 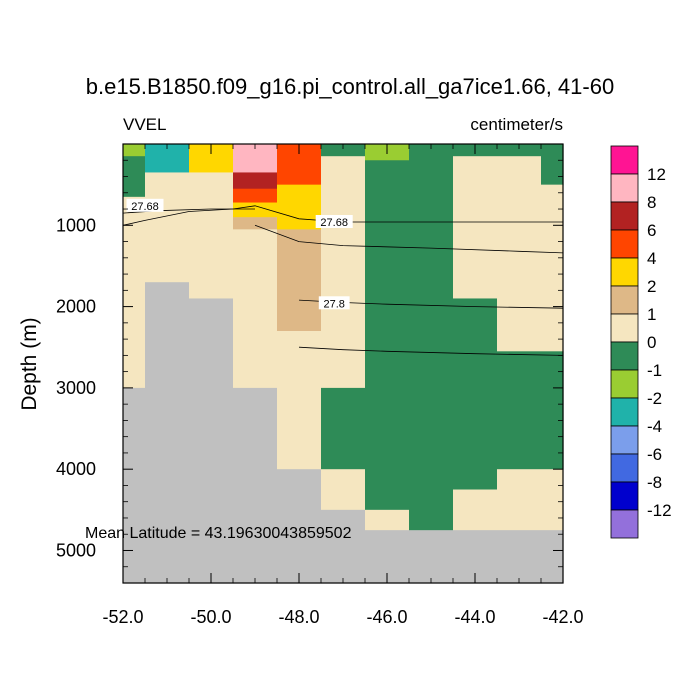 I want to click on colorbar-label: -1, so click(x=654, y=370).